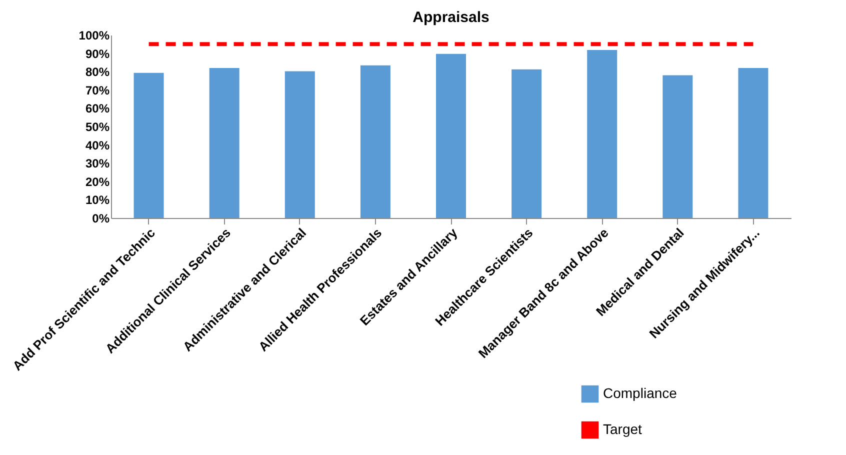 Image resolution: width=846 pixels, height=455 pixels. Describe the element at coordinates (97, 90) in the screenshot. I see `y-tick-label: 70%` at that location.